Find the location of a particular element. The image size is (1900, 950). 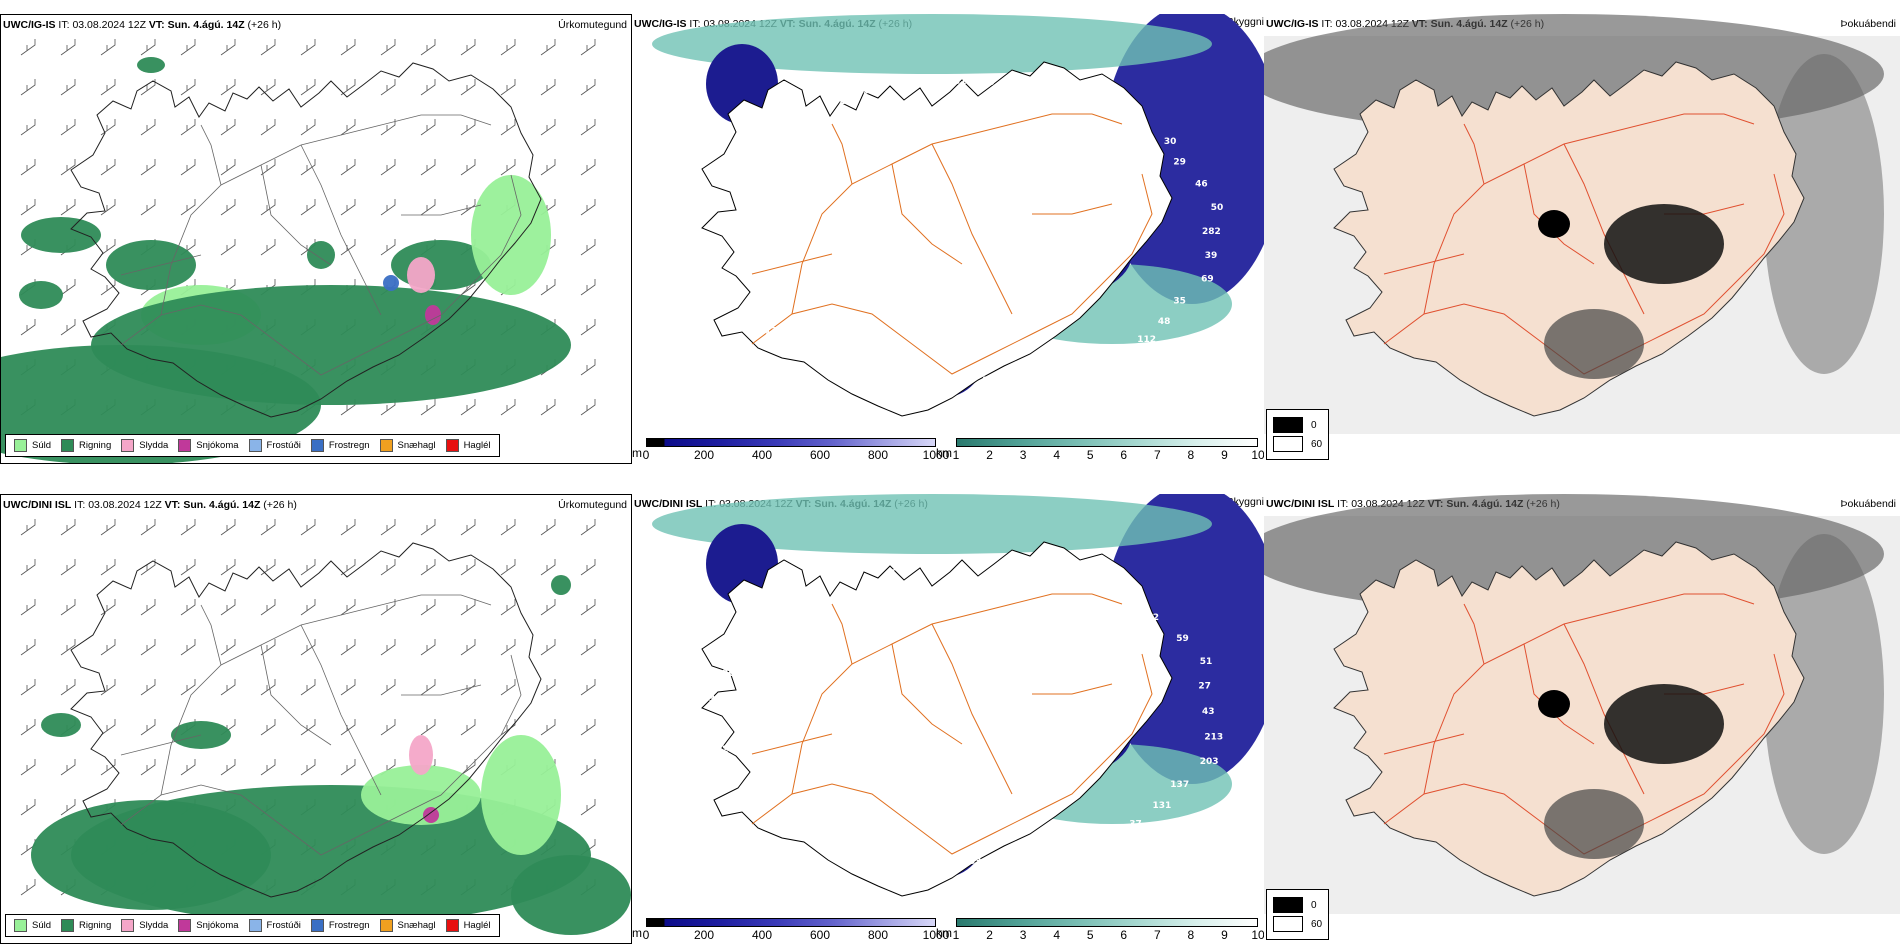

legend-label: Rigning is located at coordinates (95, 445).